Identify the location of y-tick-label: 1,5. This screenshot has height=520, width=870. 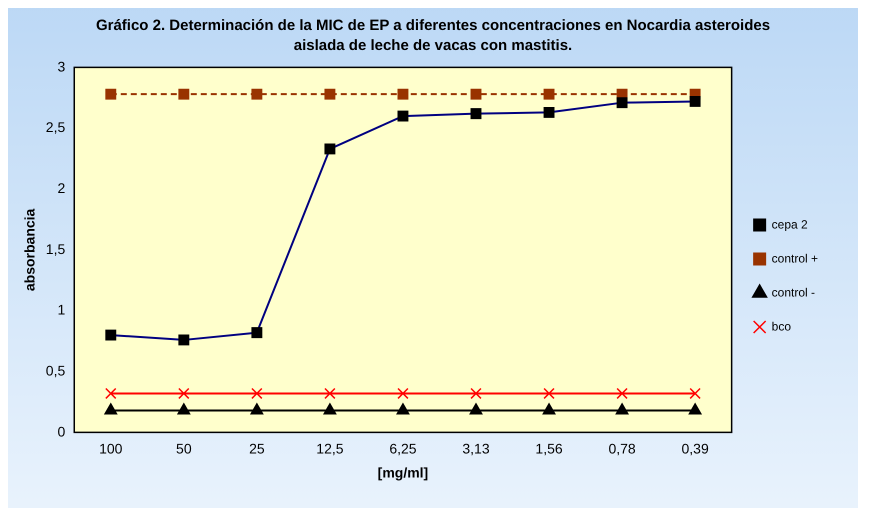
(56, 248).